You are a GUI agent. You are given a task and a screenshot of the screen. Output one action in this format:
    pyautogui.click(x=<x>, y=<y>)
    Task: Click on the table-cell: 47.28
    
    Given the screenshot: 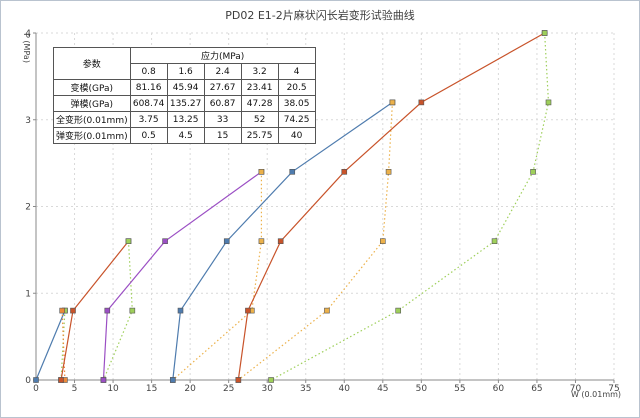 What is the action you would take?
    pyautogui.click(x=259, y=103)
    